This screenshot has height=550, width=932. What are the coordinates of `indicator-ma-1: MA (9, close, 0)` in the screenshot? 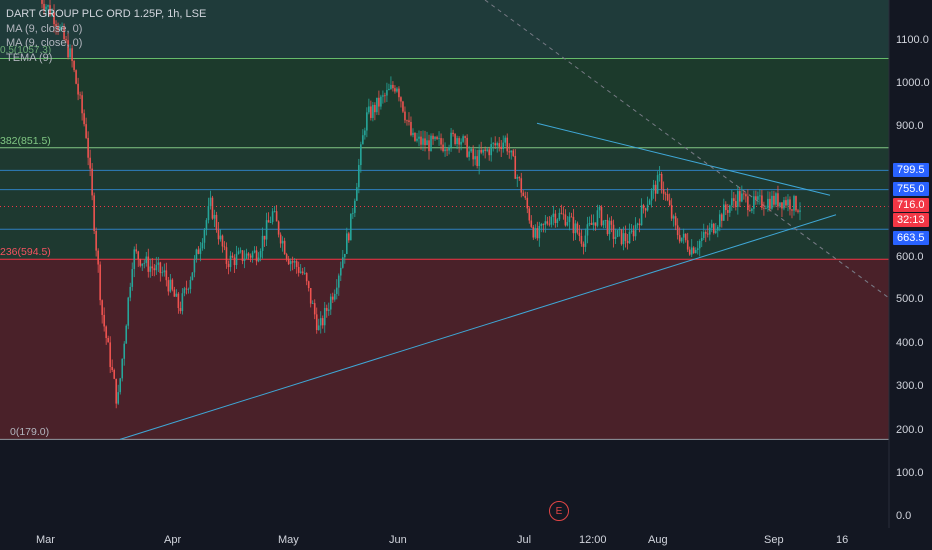 It's located at (44, 28).